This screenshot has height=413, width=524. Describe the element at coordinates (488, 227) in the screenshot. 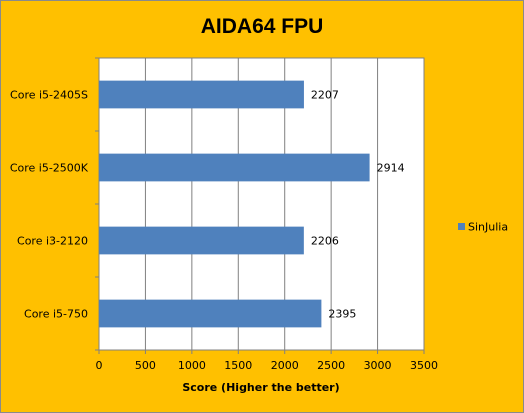

I see `legend-label: SinJulia` at that location.